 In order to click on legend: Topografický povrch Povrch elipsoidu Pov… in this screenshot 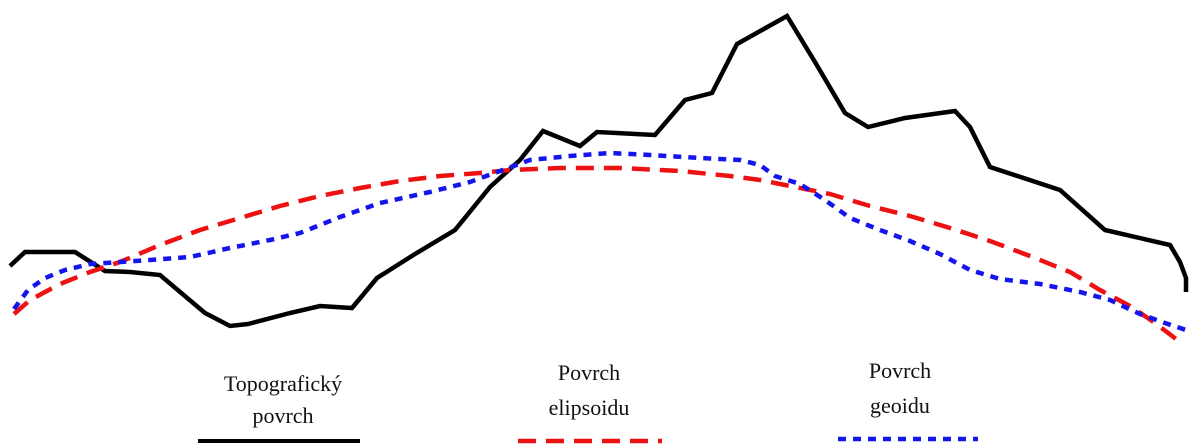, I will do `click(588, 401)`.